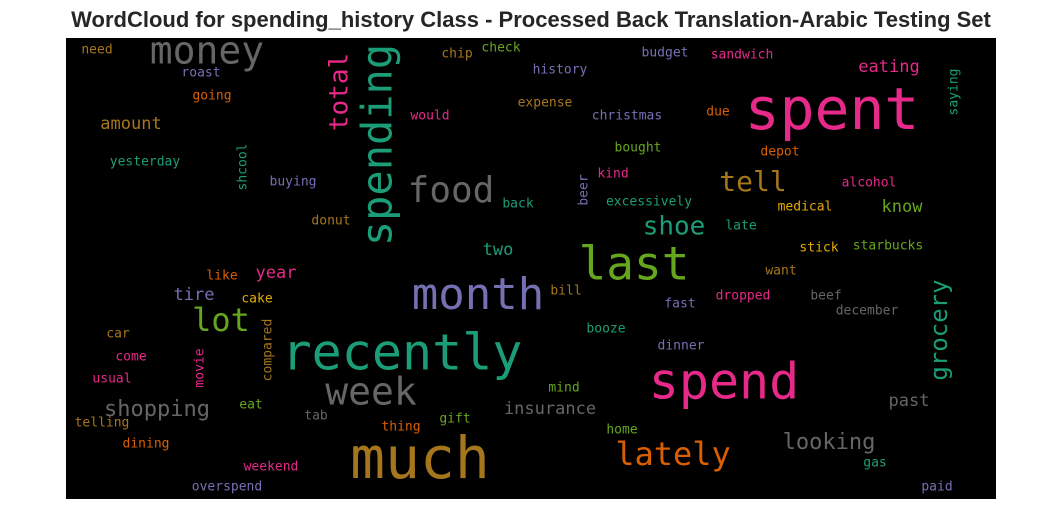 The width and height of the screenshot is (1062, 511). I want to click on word: booze, so click(605, 329).